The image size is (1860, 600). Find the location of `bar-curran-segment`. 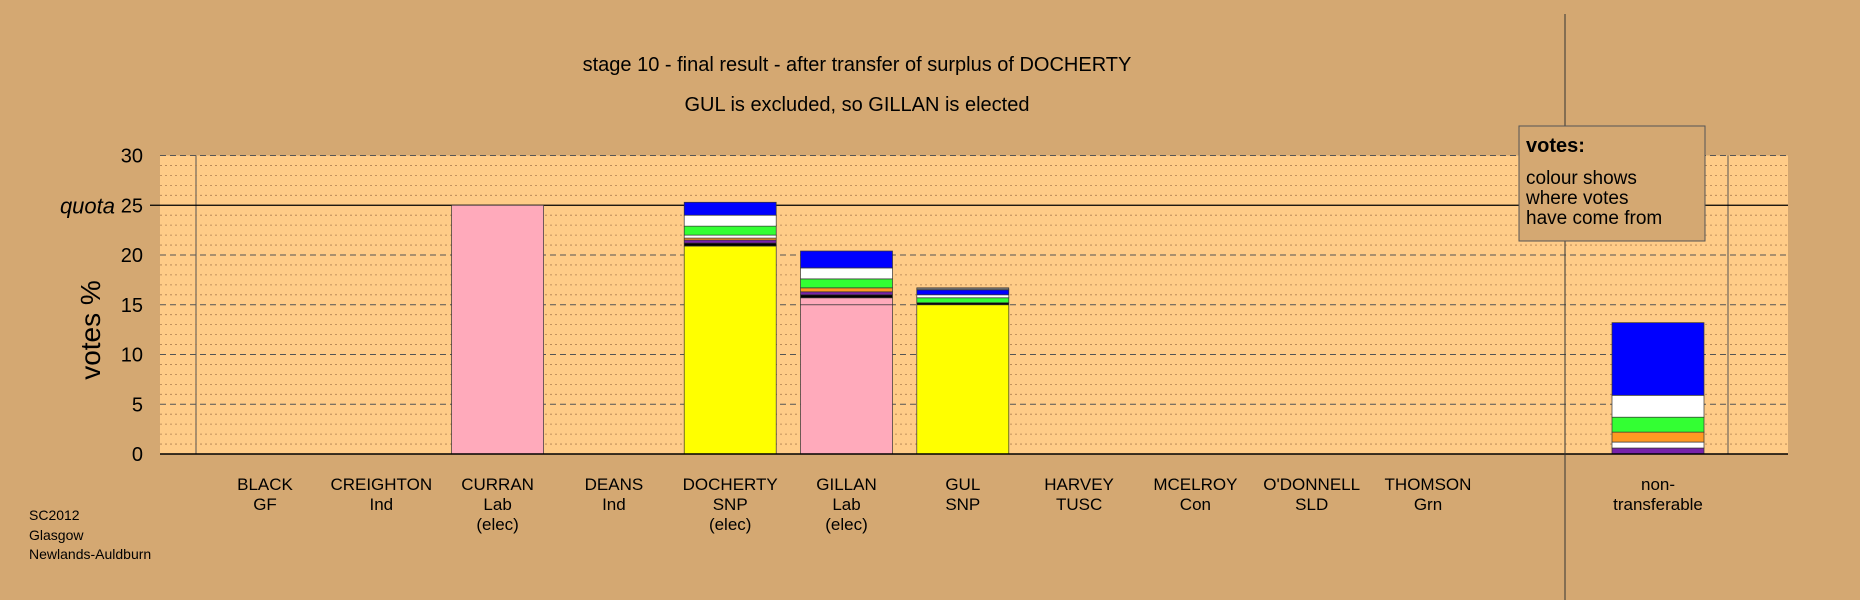

bar-curran-segment is located at coordinates (497, 329).